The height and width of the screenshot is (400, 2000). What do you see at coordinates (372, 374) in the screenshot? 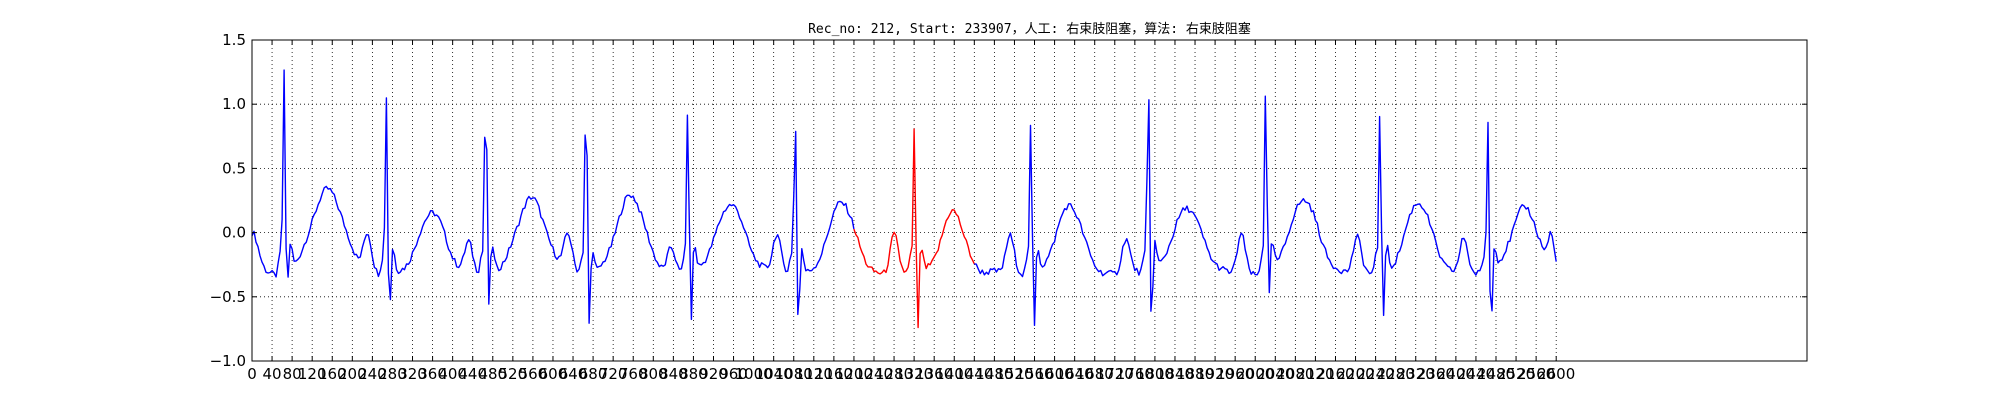
I see `x-tick-label: 240` at bounding box center [372, 374].